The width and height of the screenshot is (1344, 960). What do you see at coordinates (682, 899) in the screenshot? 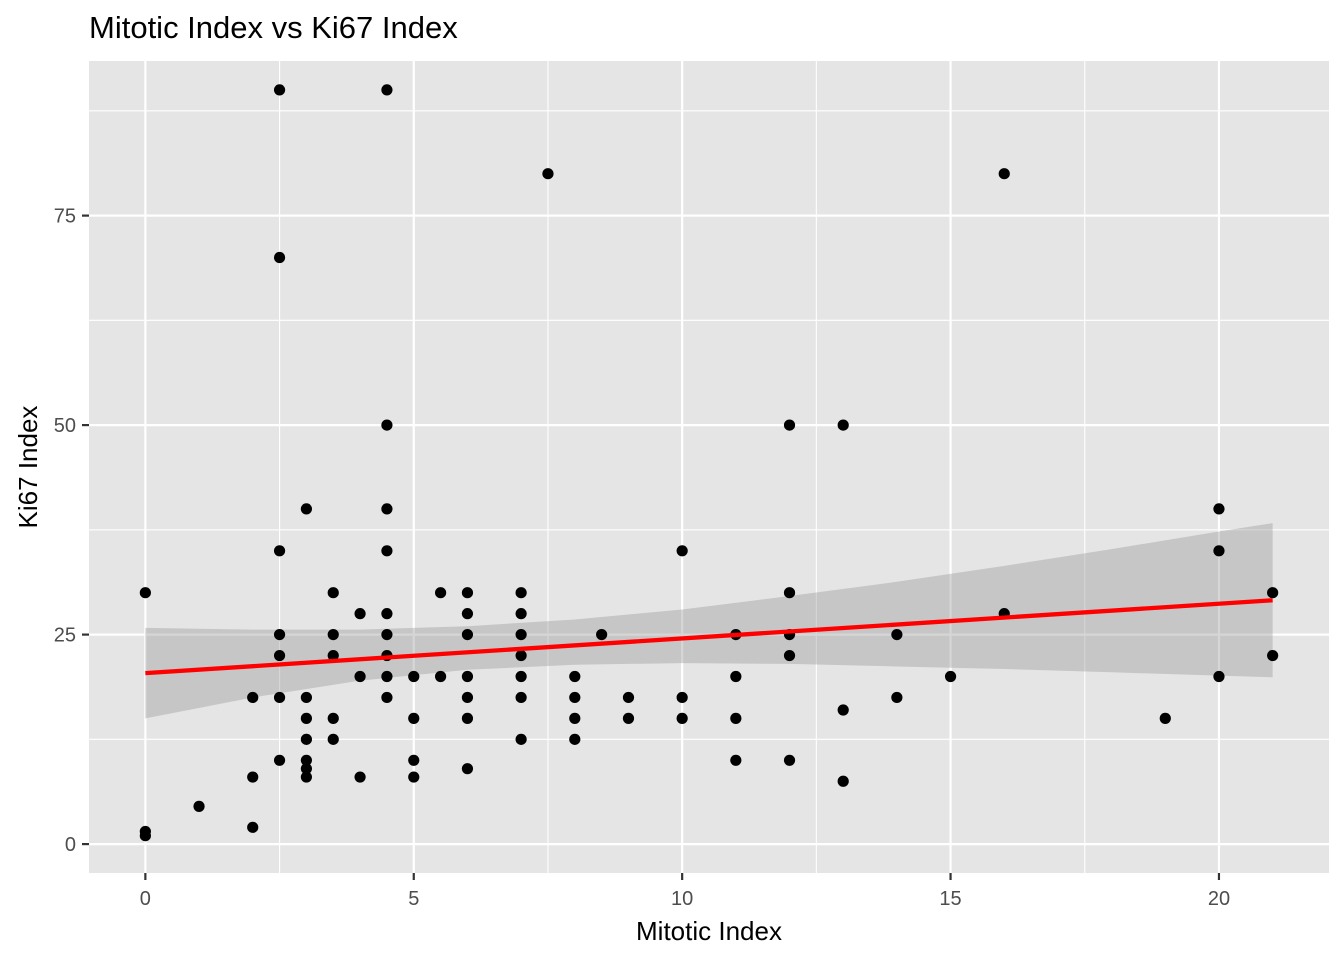
I see `x-tick-label: 10` at bounding box center [682, 899].